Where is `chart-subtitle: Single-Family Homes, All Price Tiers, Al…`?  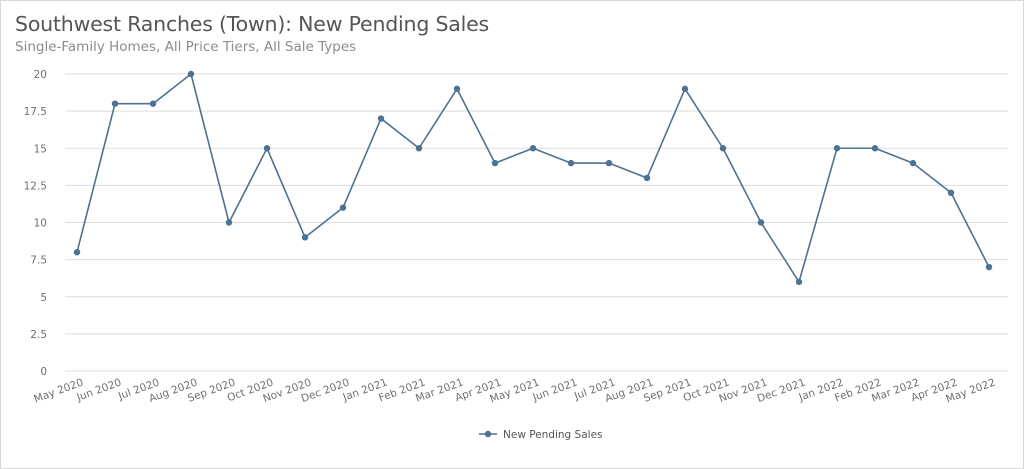 chart-subtitle: Single-Family Homes, All Price Tiers, Al… is located at coordinates (186, 47).